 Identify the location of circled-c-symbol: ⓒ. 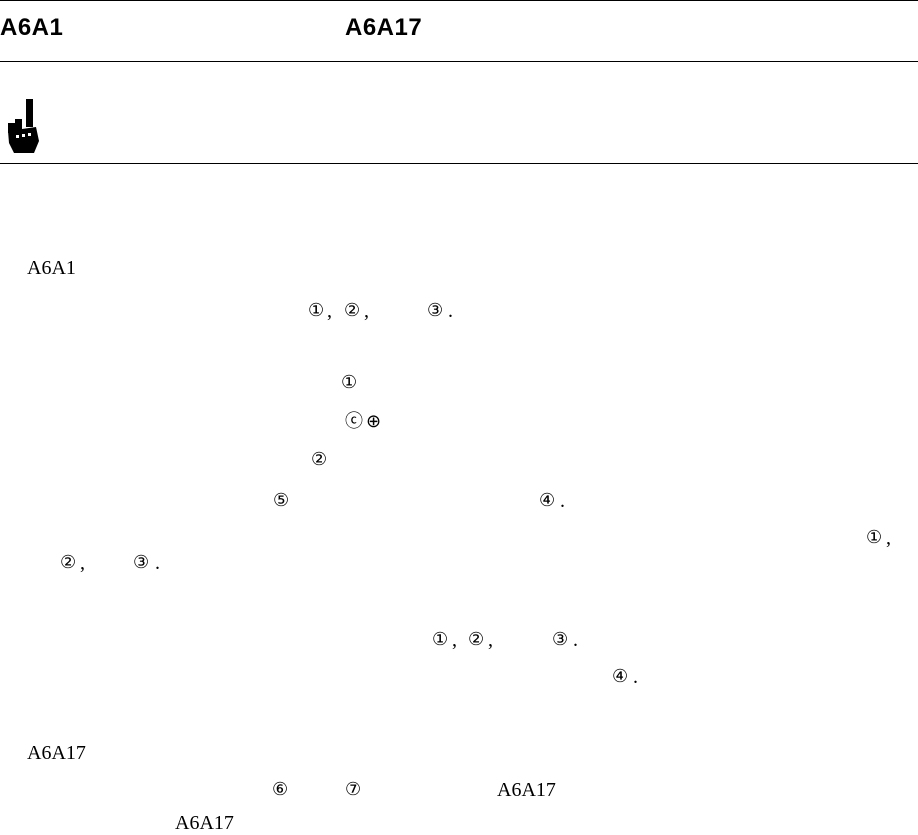
(354, 421).